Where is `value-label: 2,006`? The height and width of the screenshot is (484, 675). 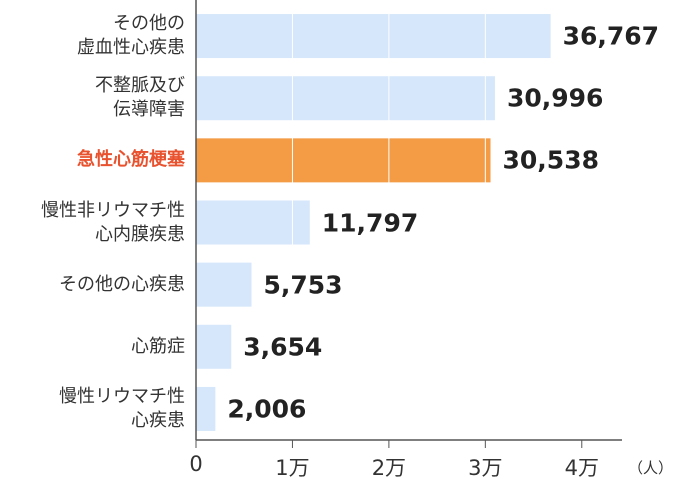 value-label: 2,006 is located at coordinates (267, 409).